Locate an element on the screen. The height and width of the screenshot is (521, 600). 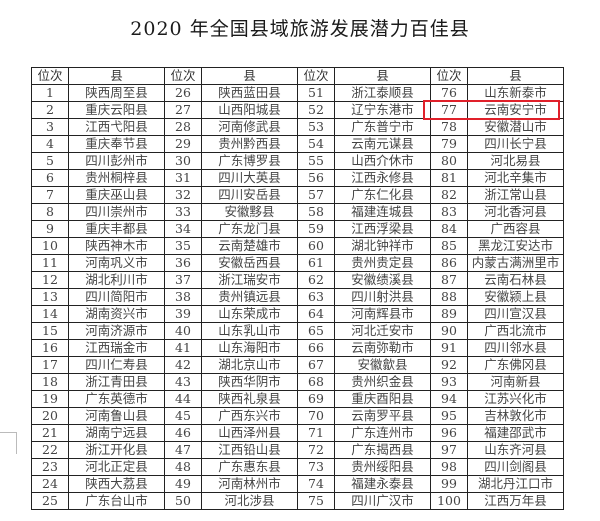
table-row: 22 浙江开化县 47 江西铅山县 72 广东揭西县 97 山东齐河县 is located at coordinates (297, 450).